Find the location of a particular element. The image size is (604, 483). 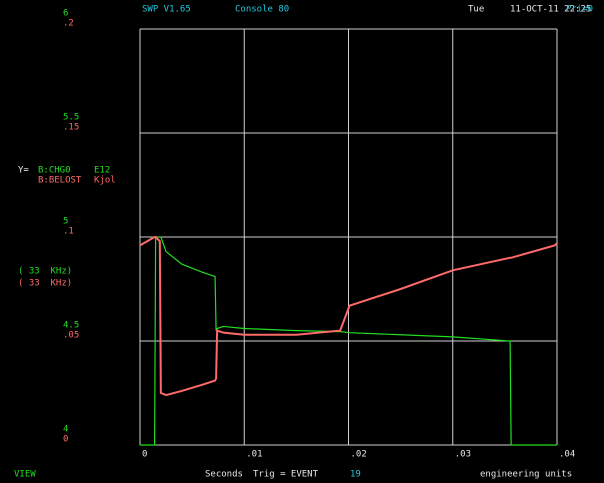

y2-tick-label: 0 is located at coordinates (65, 440).